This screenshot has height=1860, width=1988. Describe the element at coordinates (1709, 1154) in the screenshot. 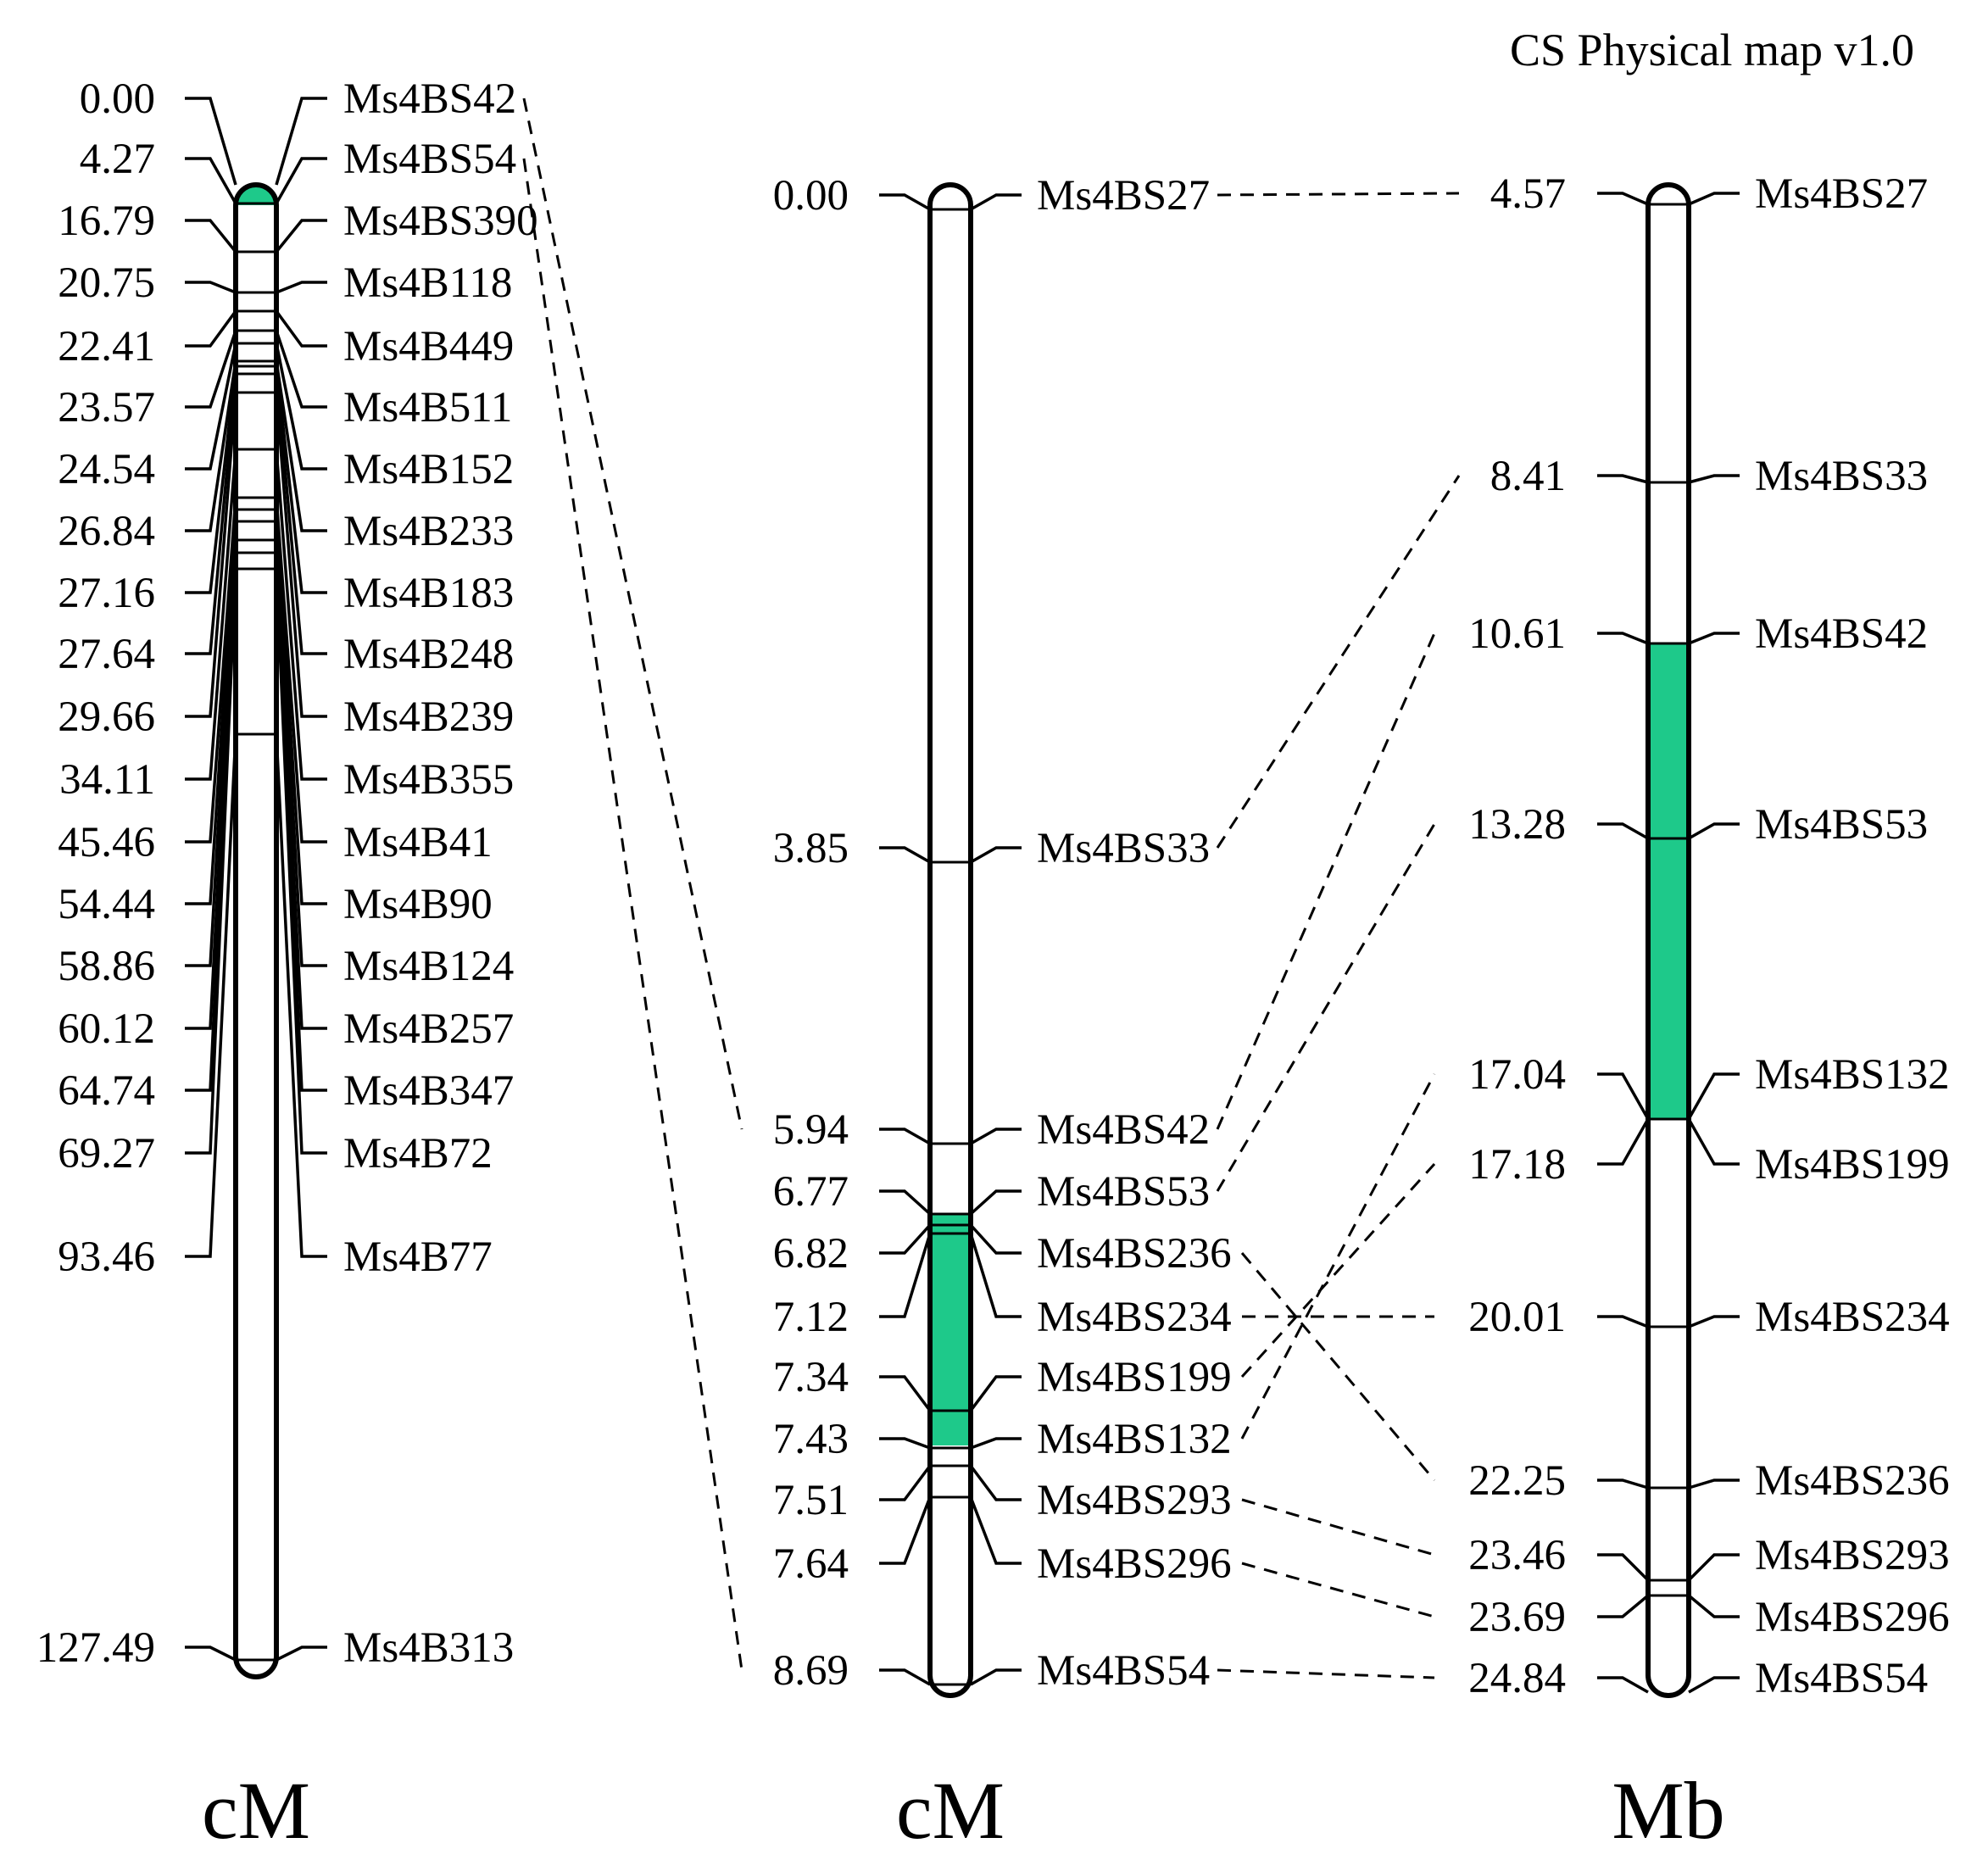

I see `marker-Ms4BS199: 17.18 Ms4BS199` at that location.